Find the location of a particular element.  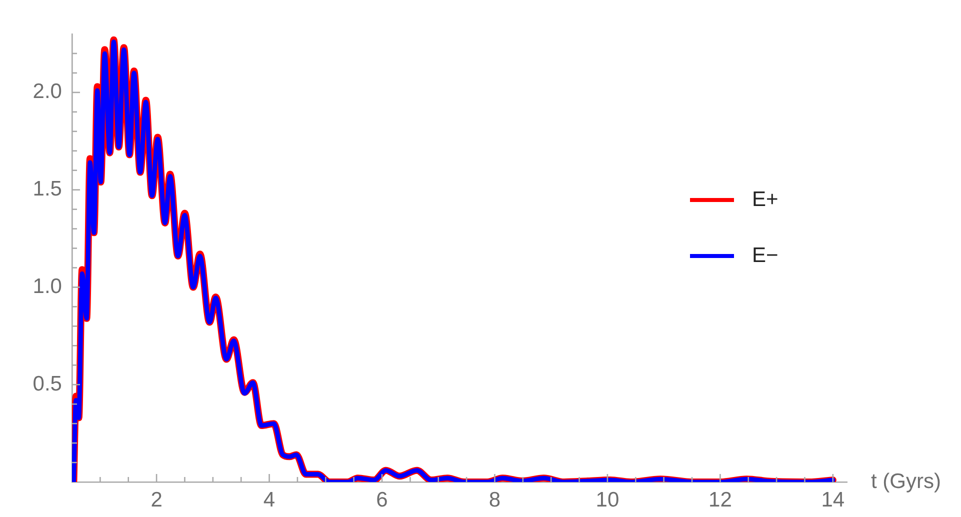

x-tick-label: 12 is located at coordinates (720, 500).